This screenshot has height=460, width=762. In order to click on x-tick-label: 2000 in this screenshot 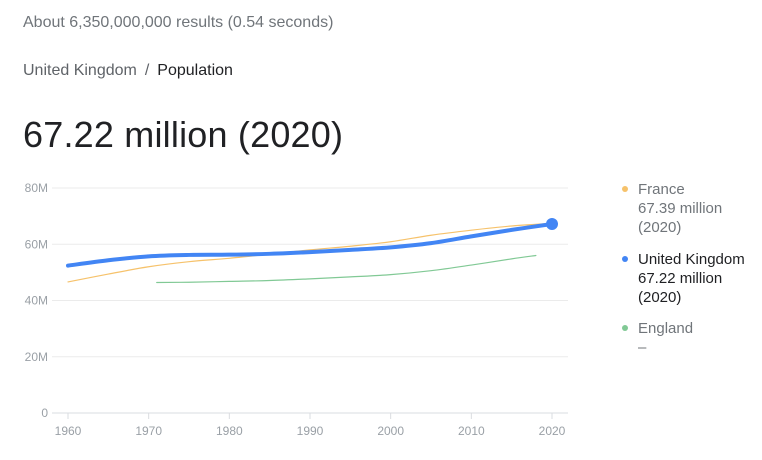, I will do `click(390, 431)`.